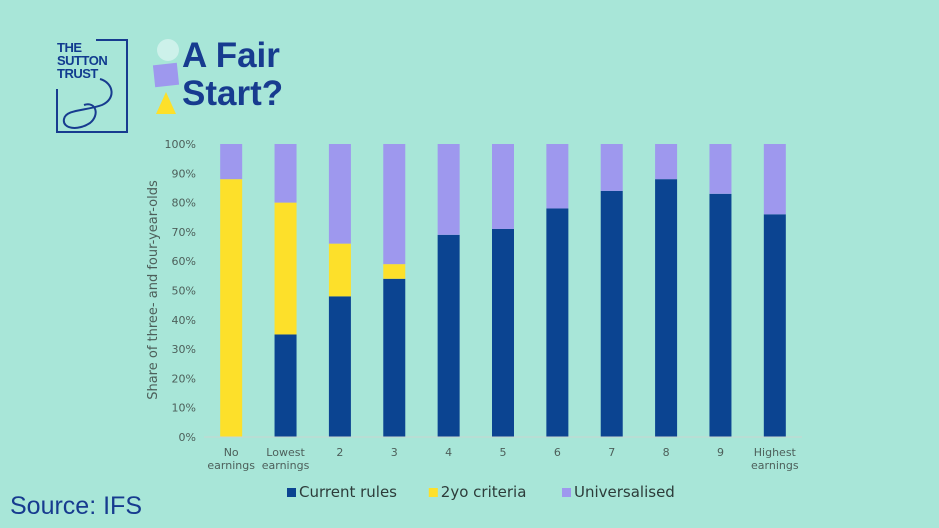 The width and height of the screenshot is (939, 528). Describe the element at coordinates (433, 492) in the screenshot. I see `legend-swatch-2yo-criteria` at that location.